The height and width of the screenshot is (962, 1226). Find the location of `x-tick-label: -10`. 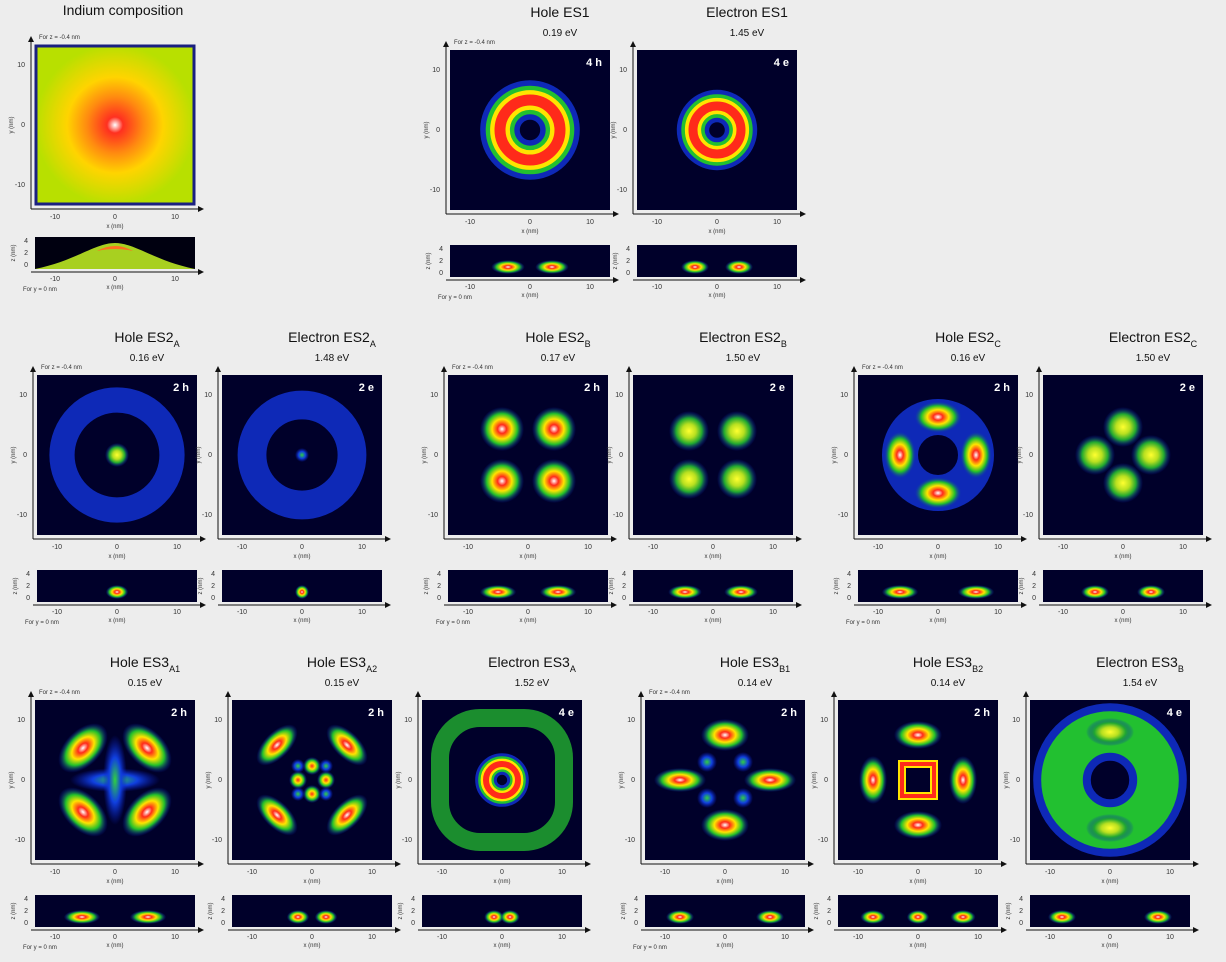

x-tick-label: -10 is located at coordinates (470, 222).